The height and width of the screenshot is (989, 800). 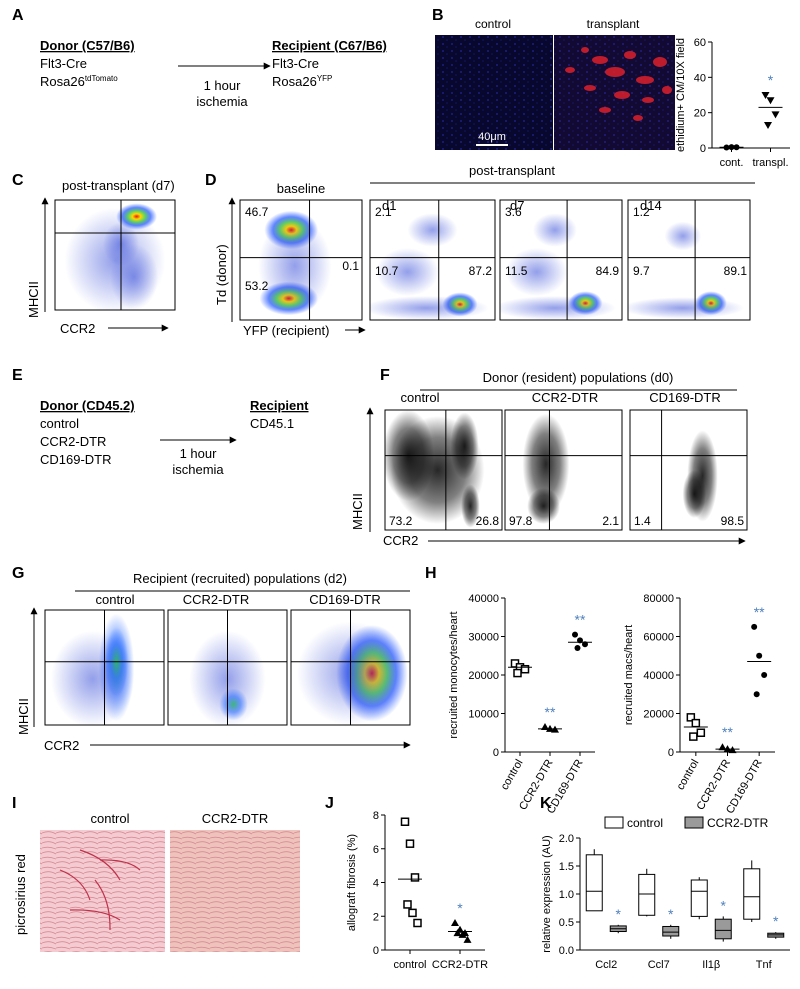 I want to click on label: CCR2-DTR, so click(x=565, y=397).